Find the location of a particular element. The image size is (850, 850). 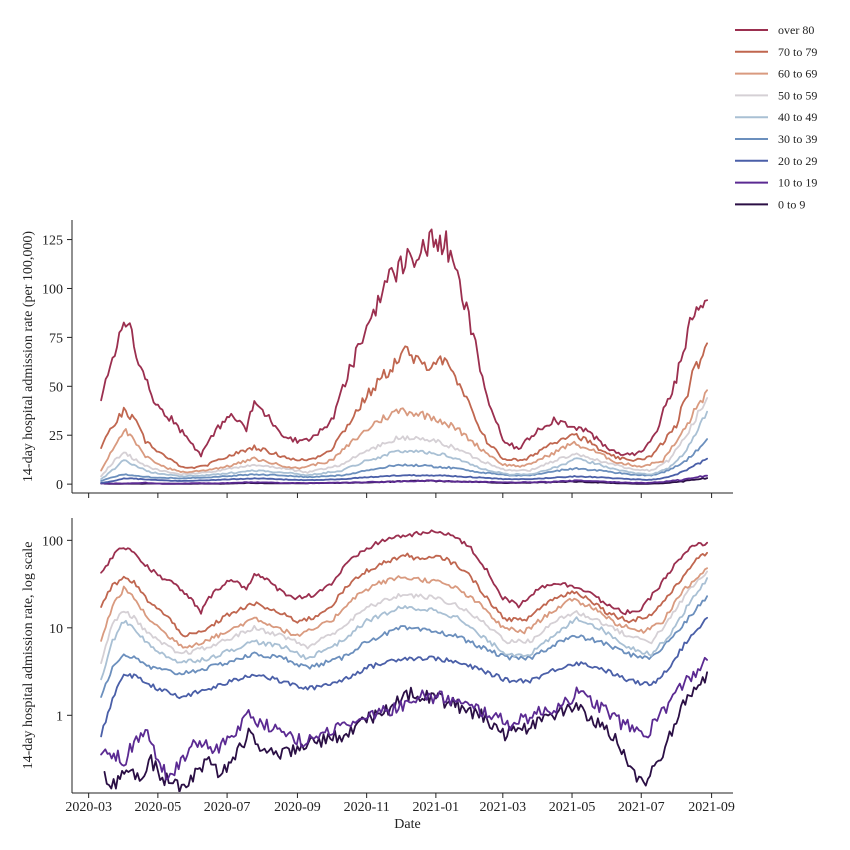

legend-label: over 80 is located at coordinates (796, 30).